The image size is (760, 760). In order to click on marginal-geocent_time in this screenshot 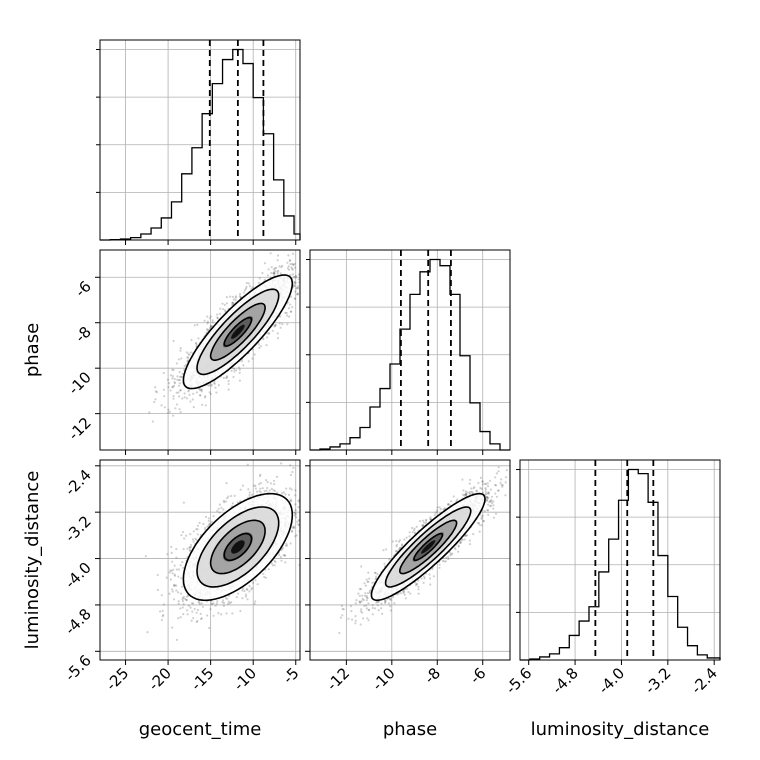, I will do `click(198, 142)`.